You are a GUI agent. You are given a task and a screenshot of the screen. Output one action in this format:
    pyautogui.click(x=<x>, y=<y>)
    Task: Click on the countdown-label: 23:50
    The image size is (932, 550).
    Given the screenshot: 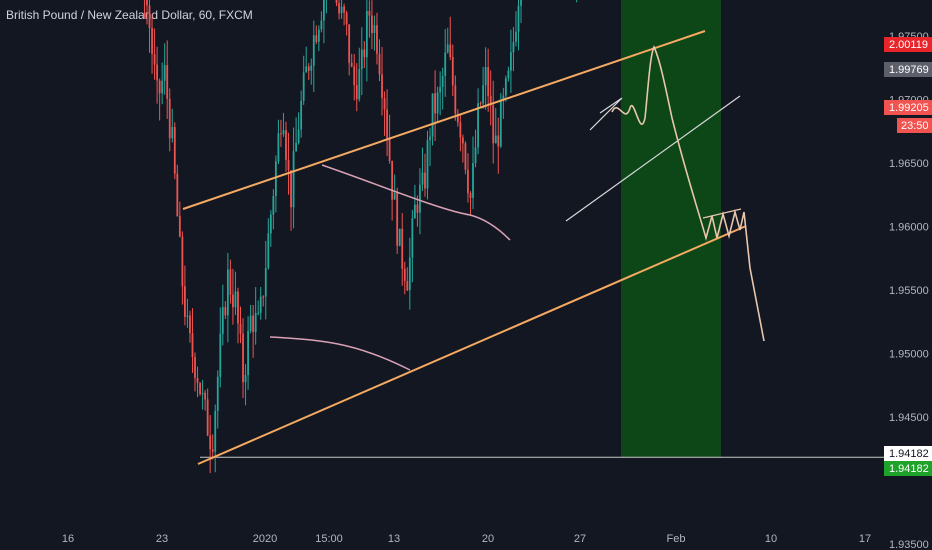 What is the action you would take?
    pyautogui.click(x=915, y=126)
    